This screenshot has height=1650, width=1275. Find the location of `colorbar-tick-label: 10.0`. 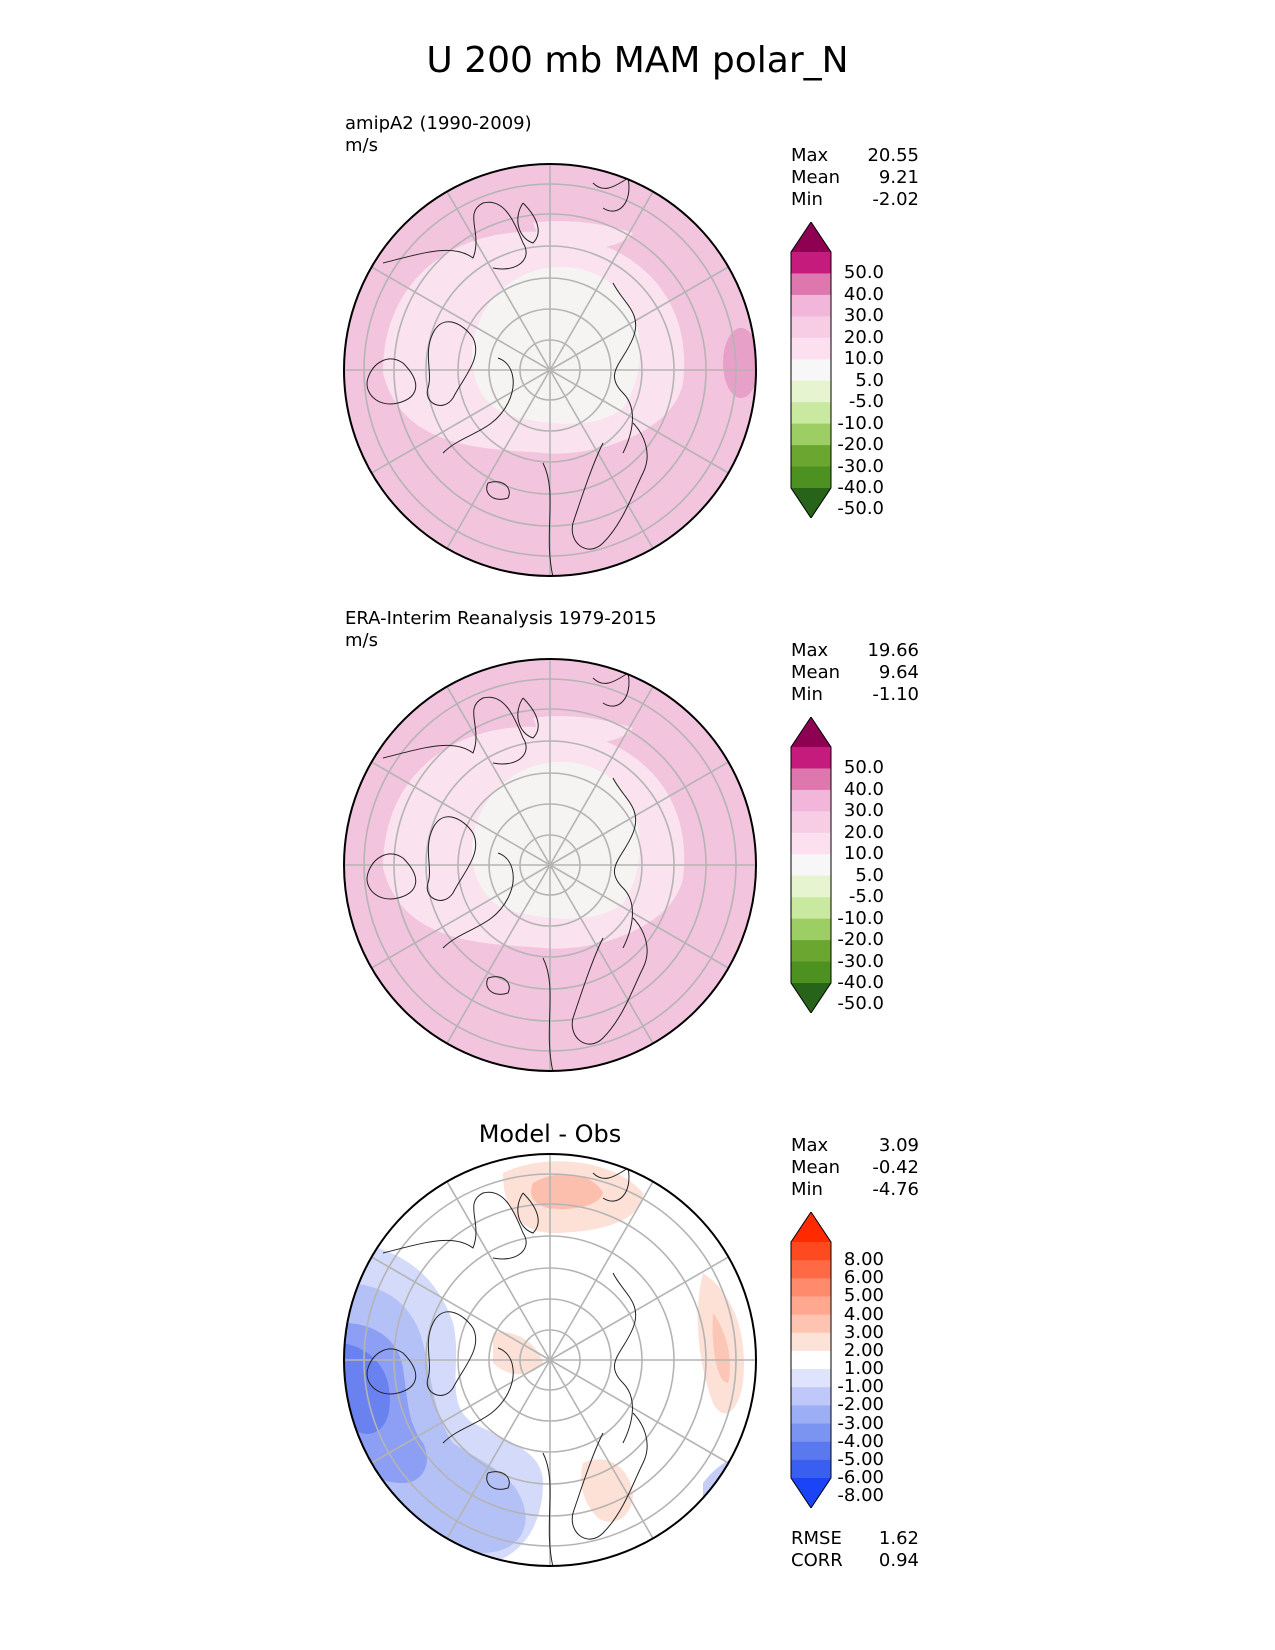

colorbar-tick-label: 10.0 is located at coordinates (863, 359).